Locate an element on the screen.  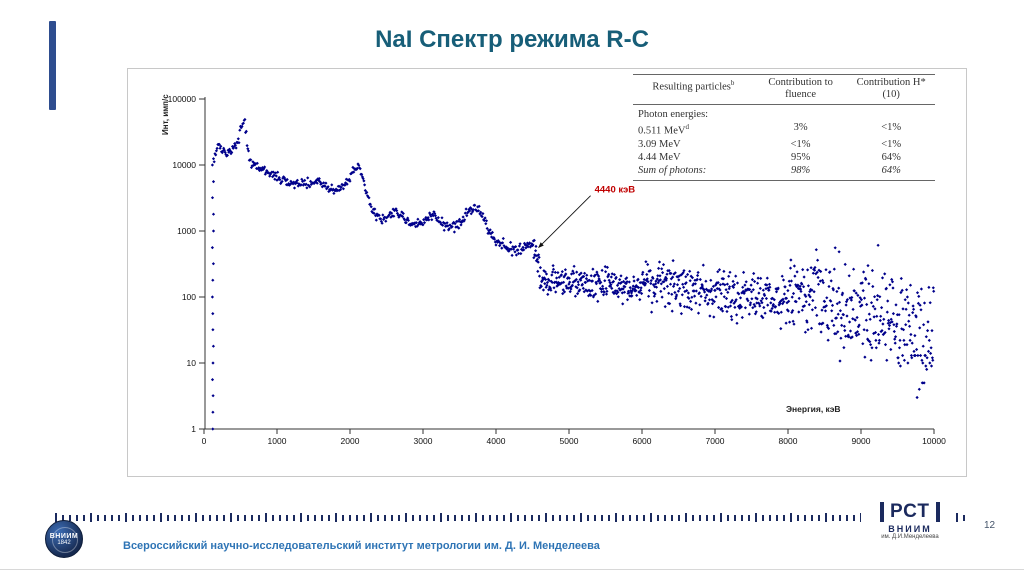
svg-text: 0 is located at coordinates (204, 441).